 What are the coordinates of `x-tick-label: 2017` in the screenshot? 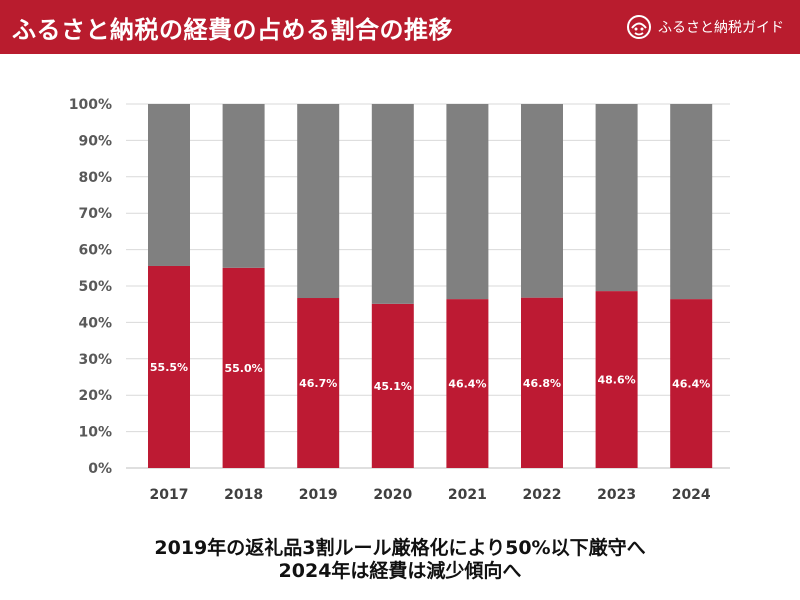 It's located at (169, 495).